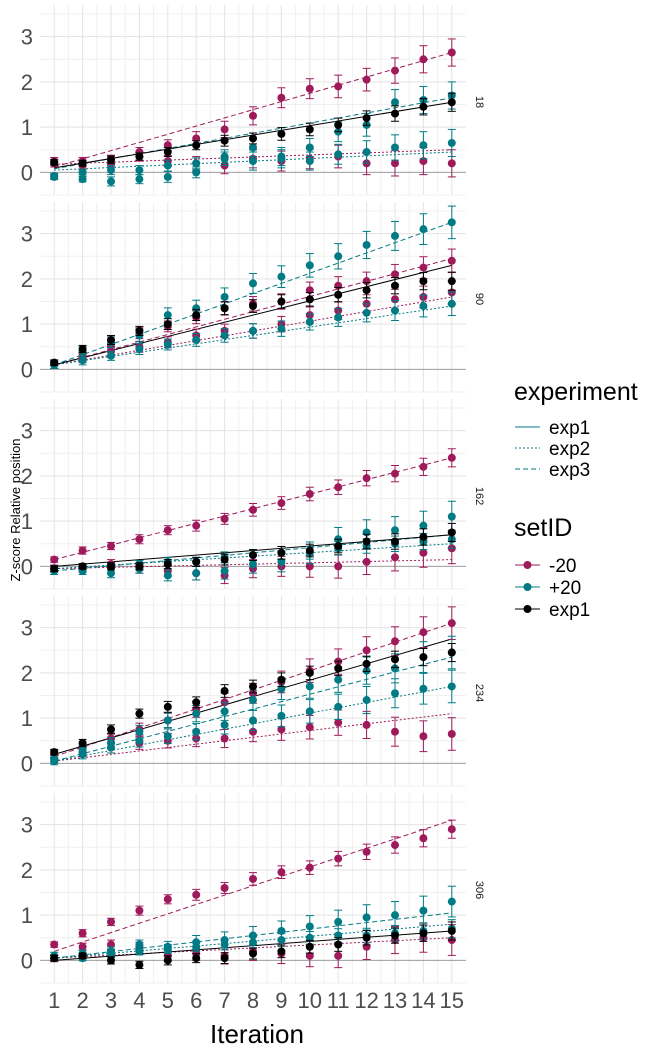 The height and width of the screenshot is (1055, 661). I want to click on trend-line-dashed, so click(253, 312).